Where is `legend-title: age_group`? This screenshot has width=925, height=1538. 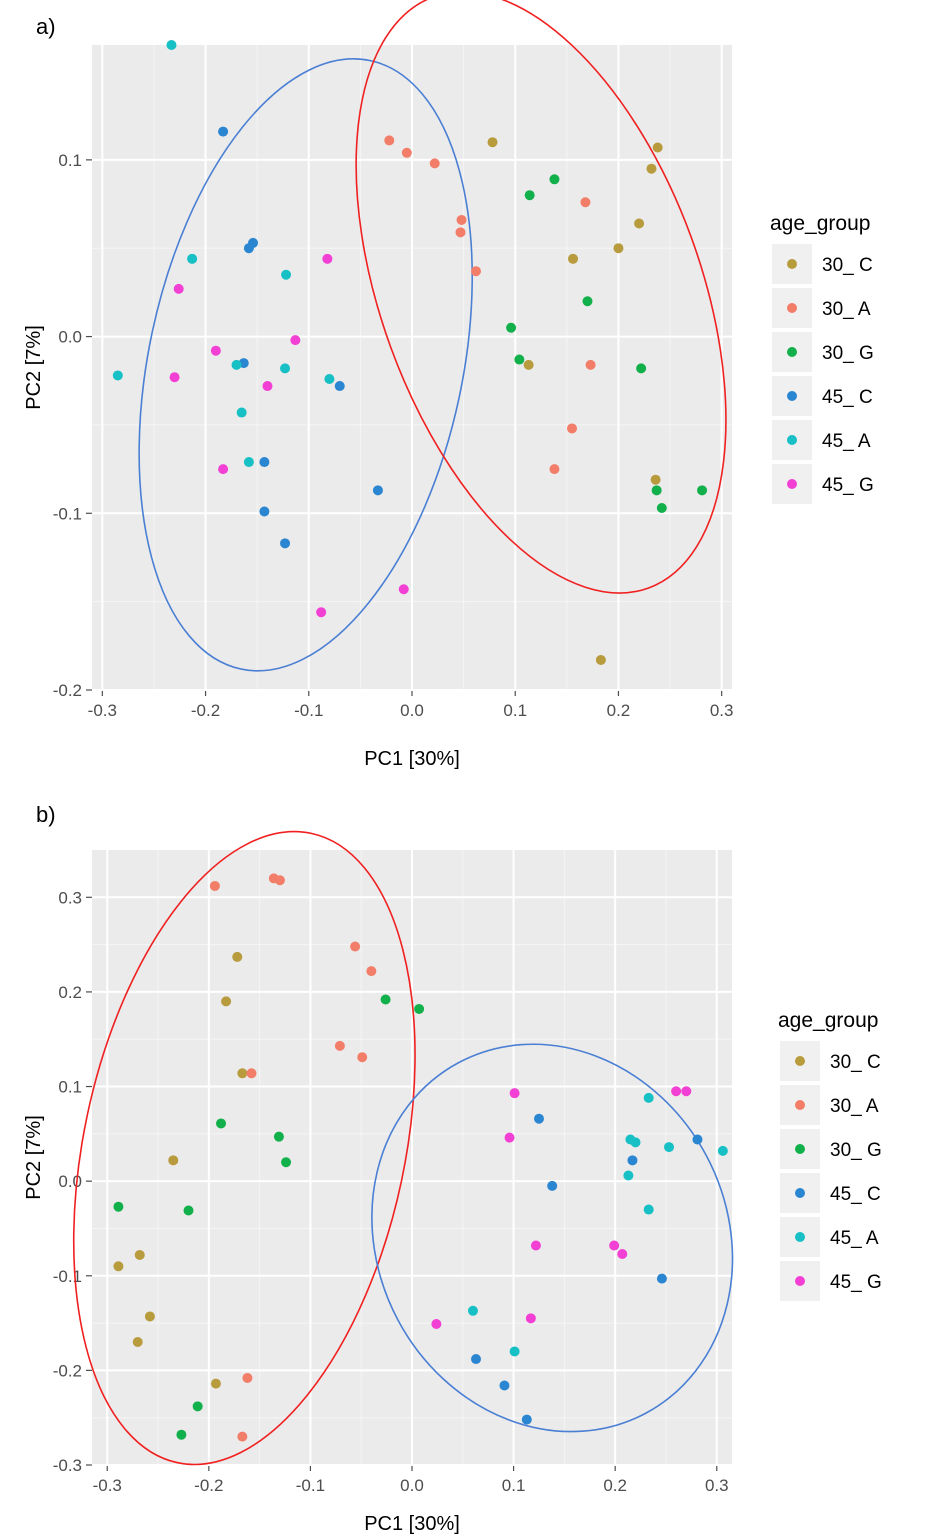 legend-title: age_group is located at coordinates (820, 223).